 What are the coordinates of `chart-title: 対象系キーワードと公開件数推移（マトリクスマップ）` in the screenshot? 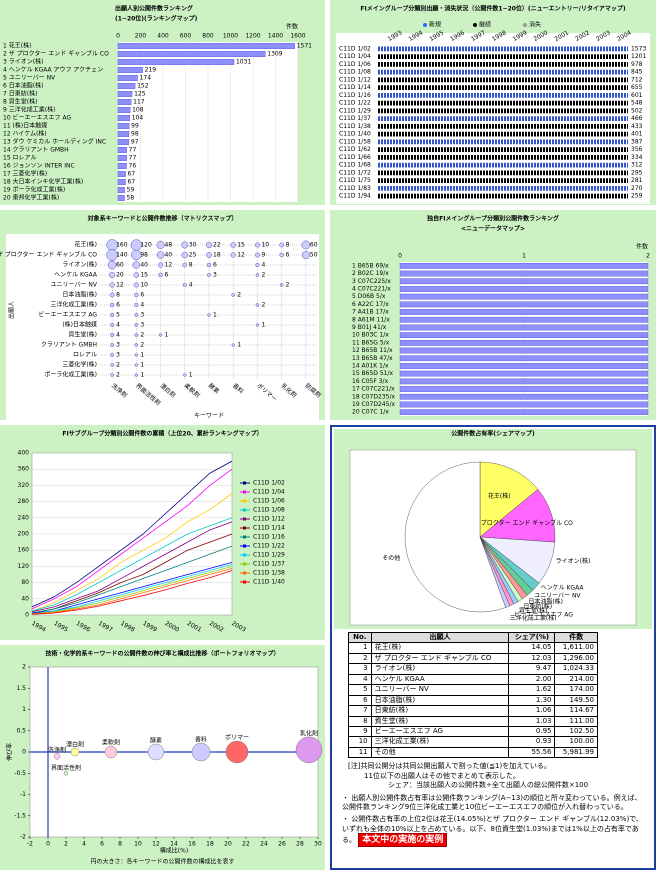 It's located at (162, 219).